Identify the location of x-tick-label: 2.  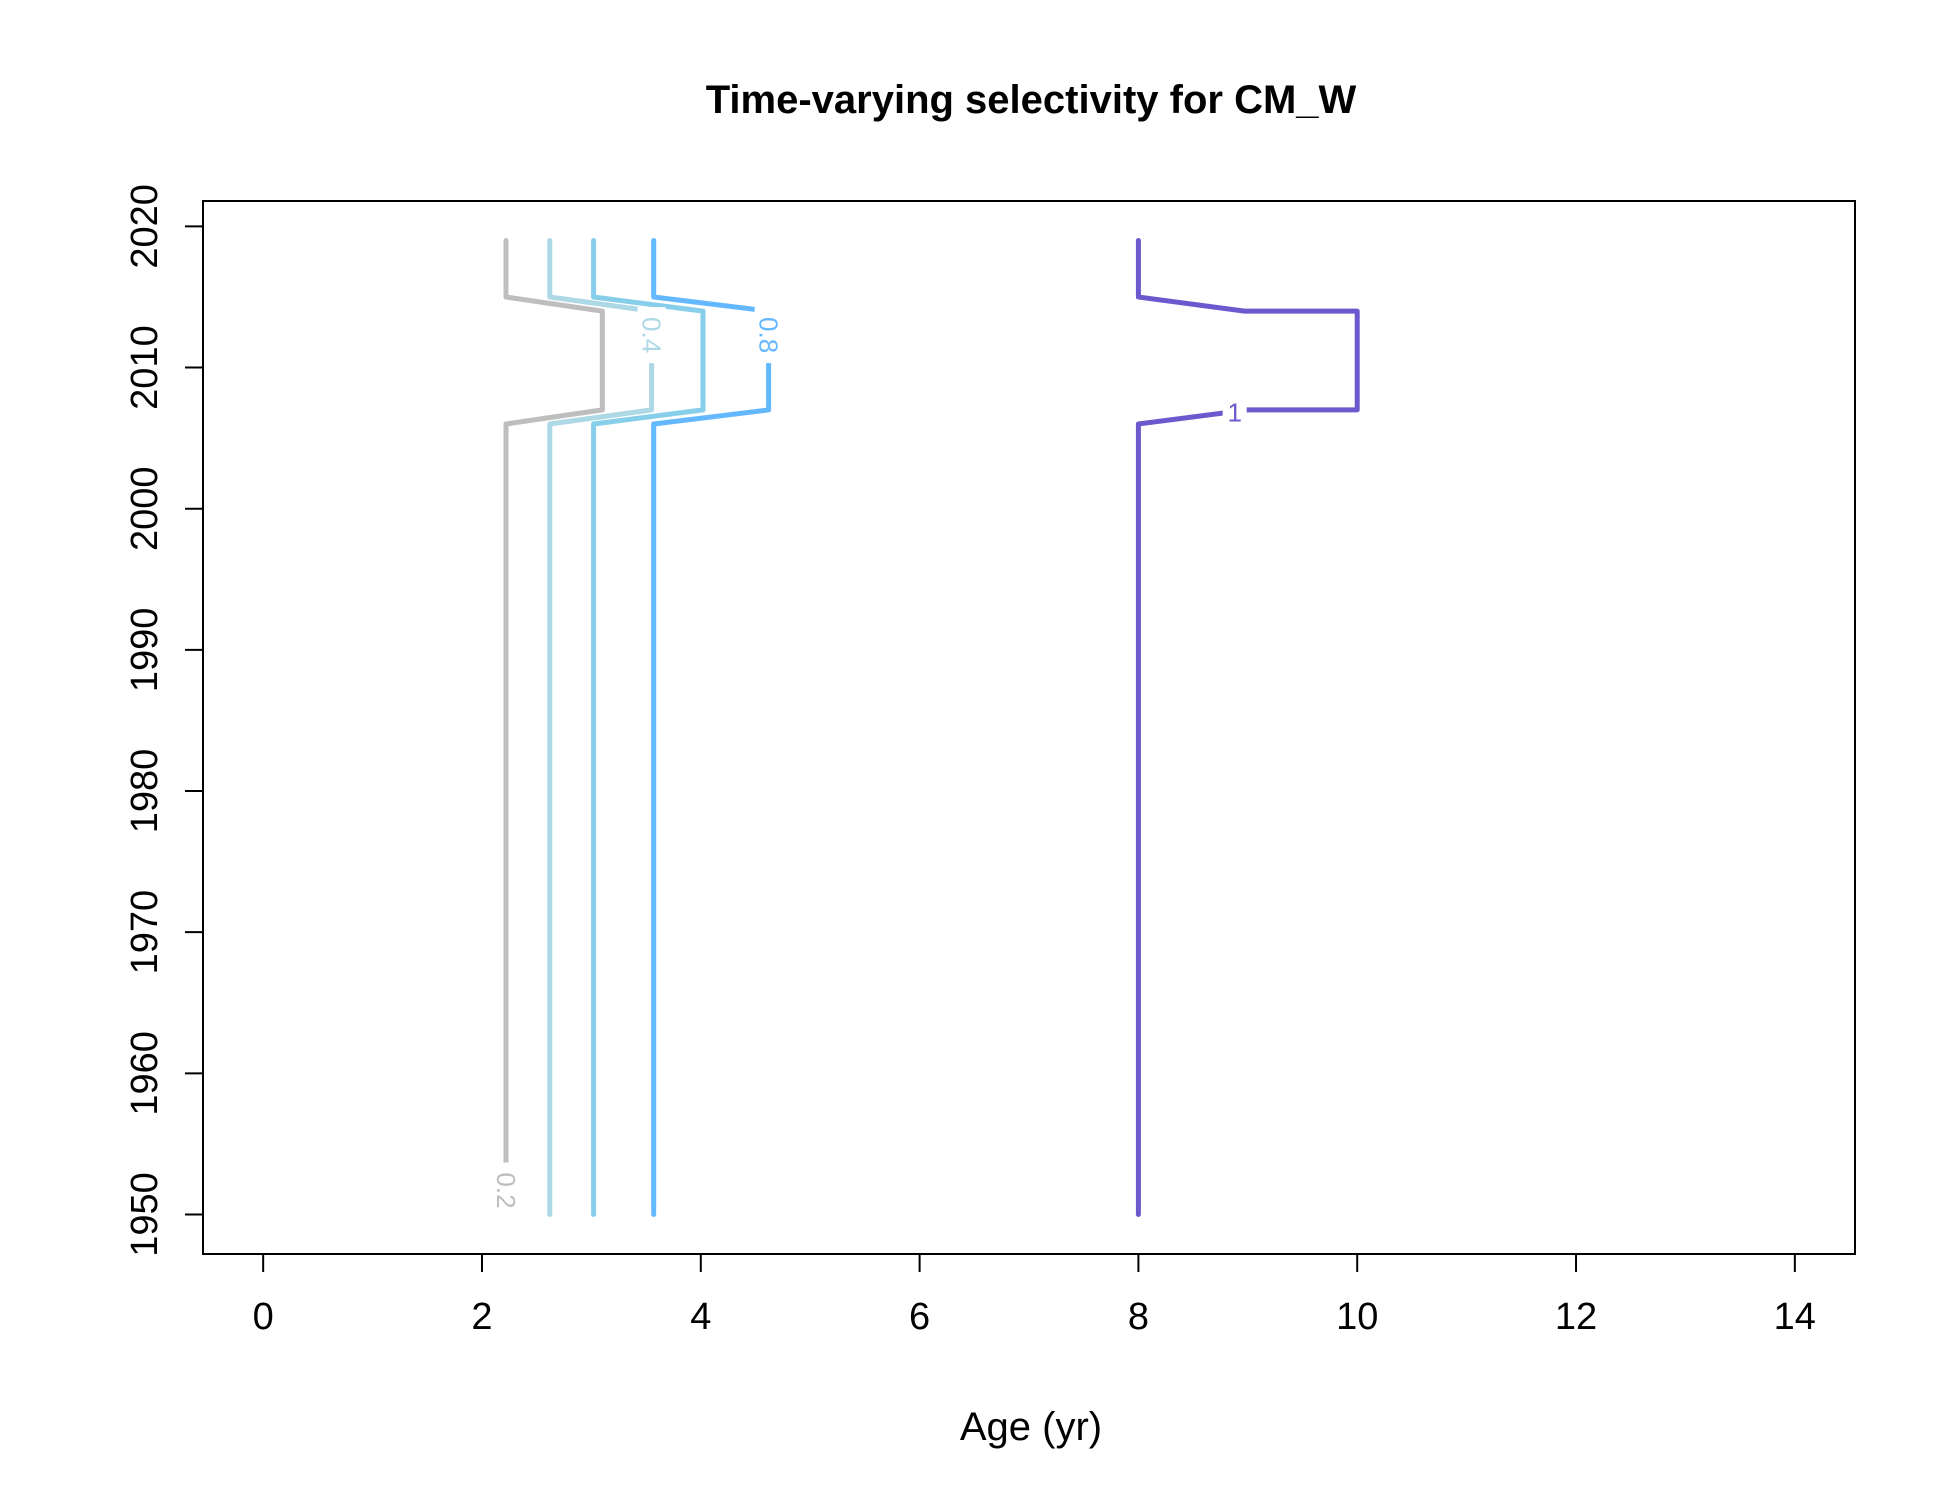
(481, 1317).